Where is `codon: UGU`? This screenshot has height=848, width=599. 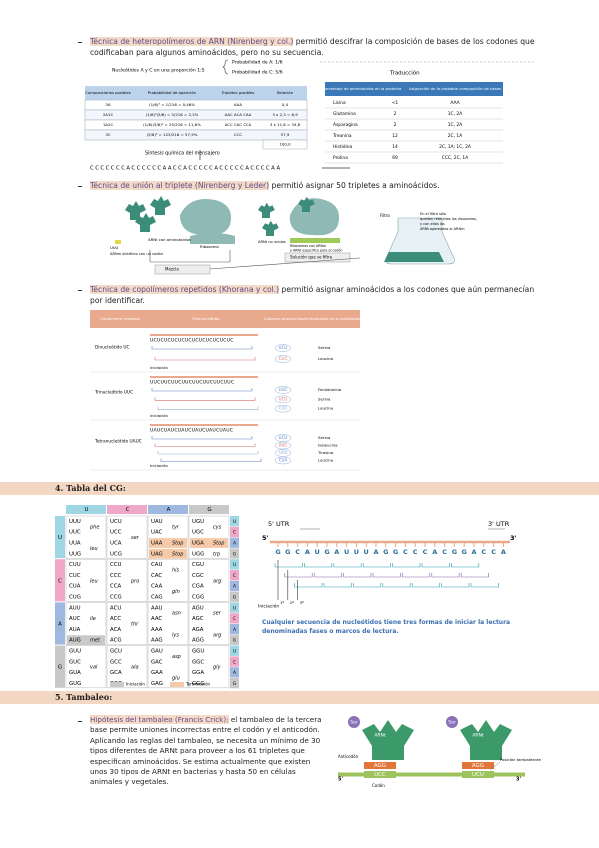
codon: UGU is located at coordinates (198, 522).